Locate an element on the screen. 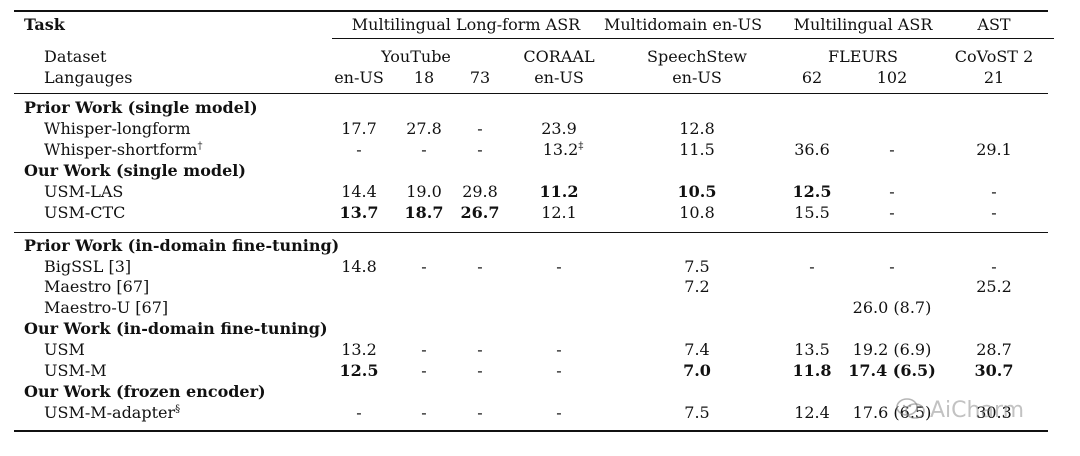 This screenshot has width=1080, height=456. row-label: USM-M-adapter§ is located at coordinates (112, 413).